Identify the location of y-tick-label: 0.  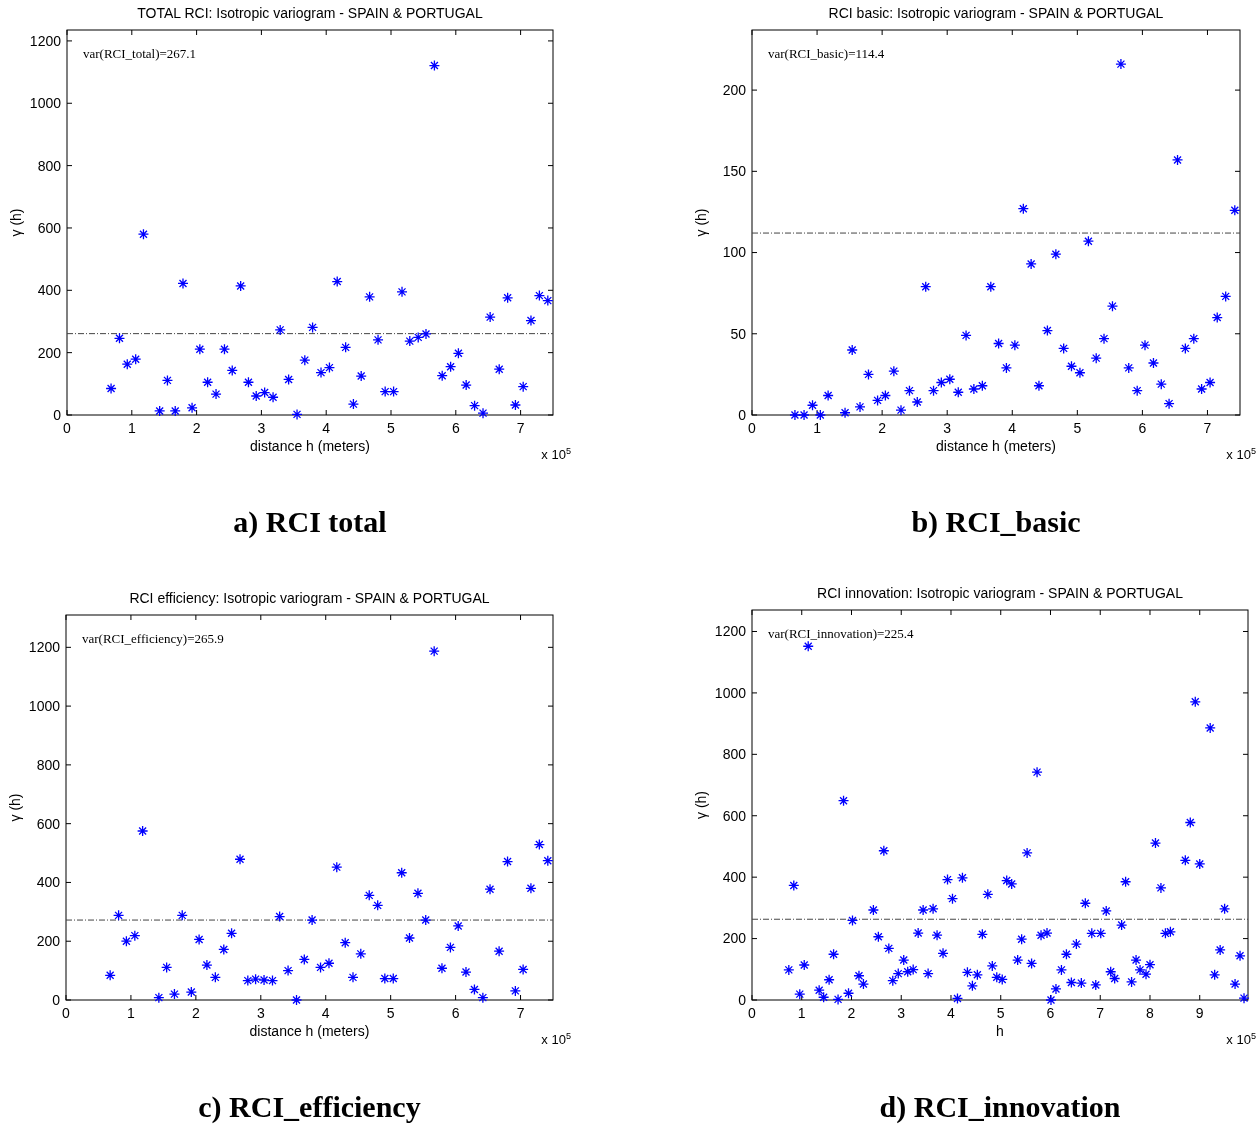
(56, 999).